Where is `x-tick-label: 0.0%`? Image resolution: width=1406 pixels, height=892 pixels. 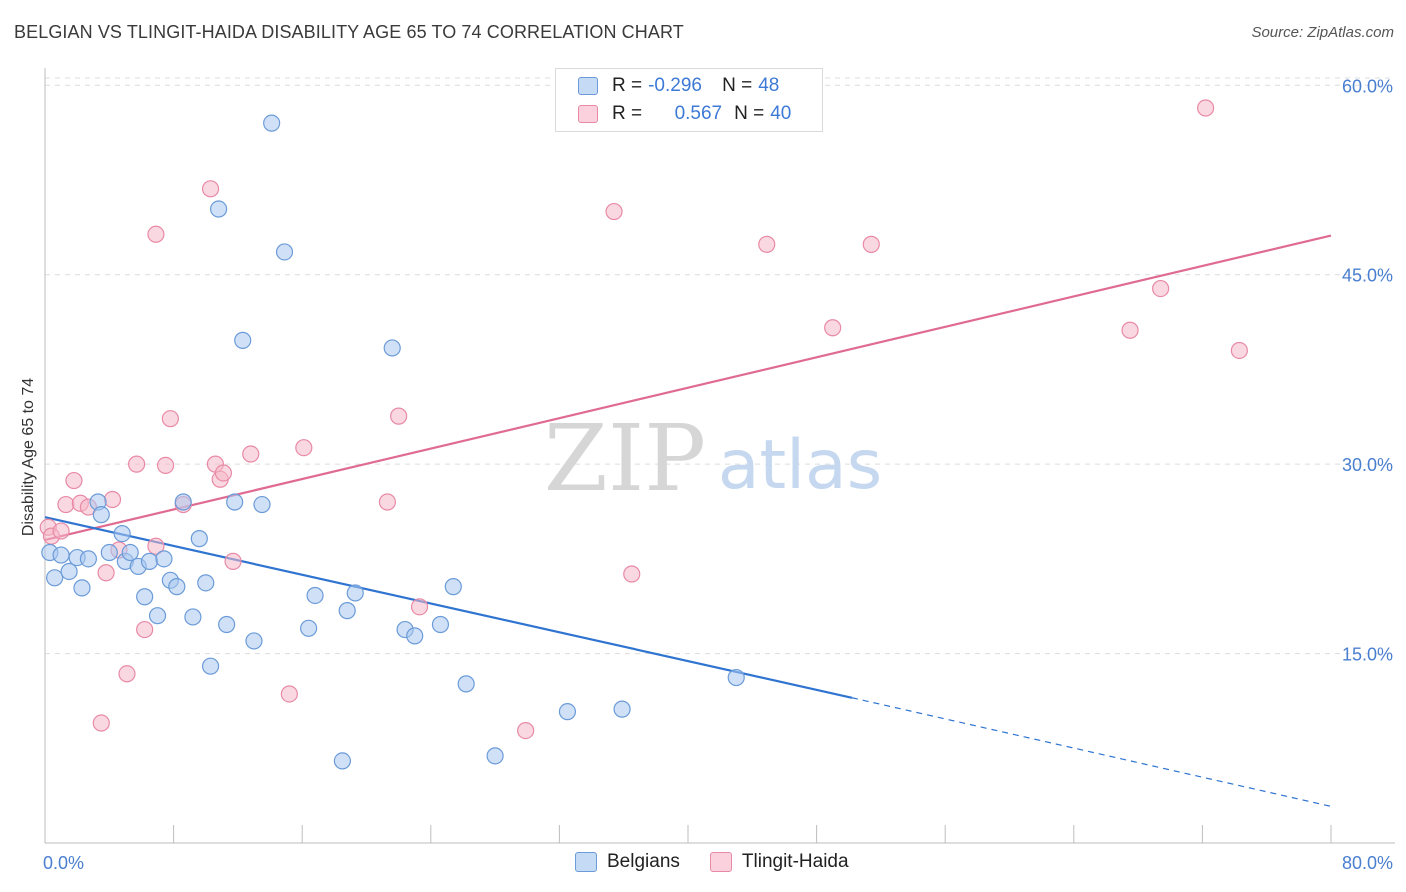 x-tick-label: 0.0% is located at coordinates (63, 863).